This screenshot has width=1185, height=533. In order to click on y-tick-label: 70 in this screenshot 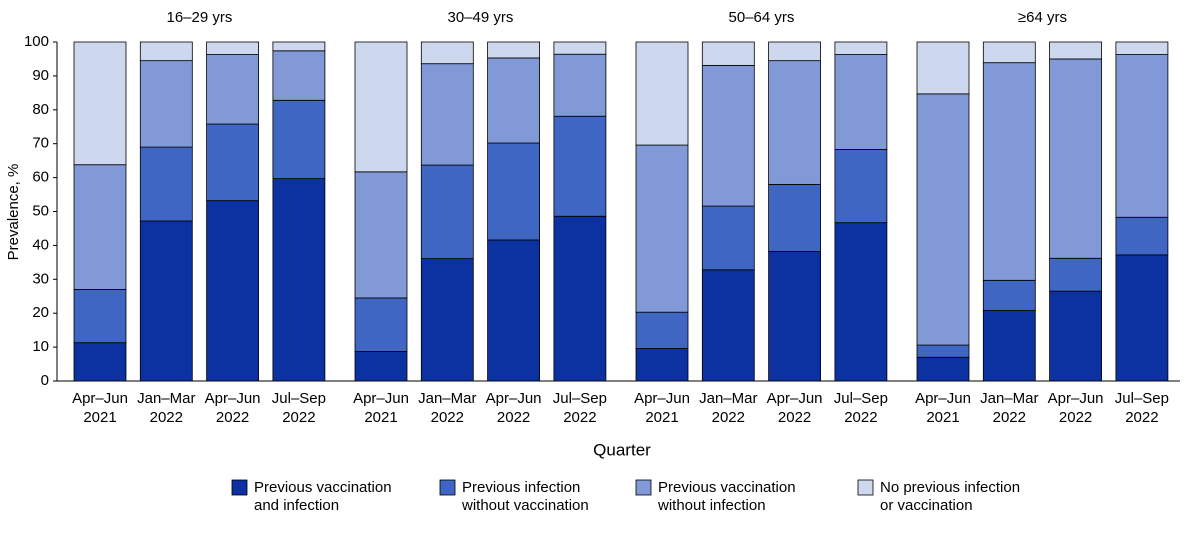, I will do `click(40, 143)`.